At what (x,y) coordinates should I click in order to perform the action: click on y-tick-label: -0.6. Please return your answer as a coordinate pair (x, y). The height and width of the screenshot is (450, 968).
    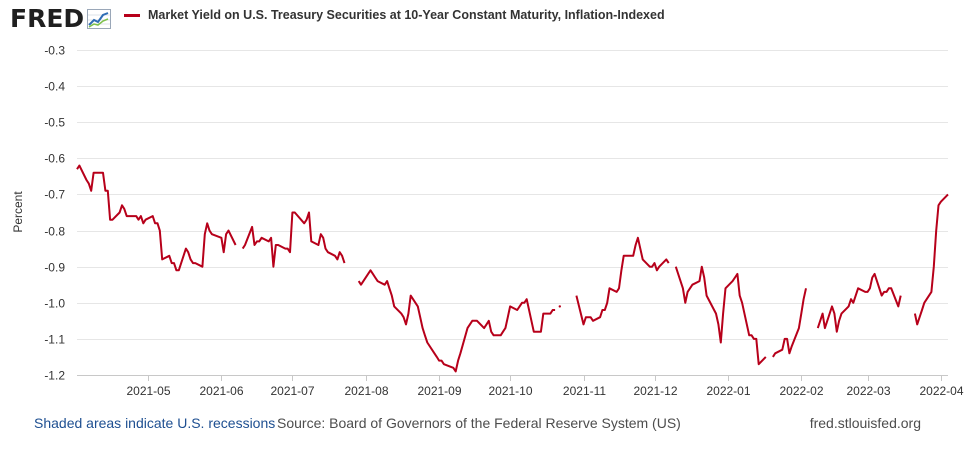
    Looking at the image, I should click on (54, 159).